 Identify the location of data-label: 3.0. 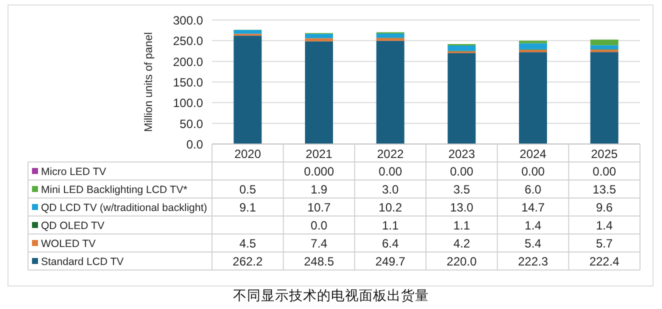
(390, 189).